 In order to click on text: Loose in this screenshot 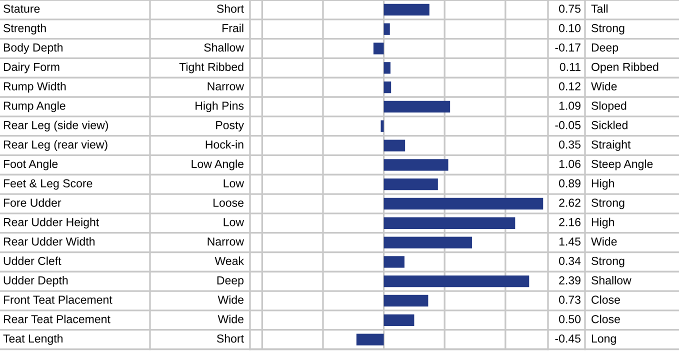, I will do `click(229, 202)`.